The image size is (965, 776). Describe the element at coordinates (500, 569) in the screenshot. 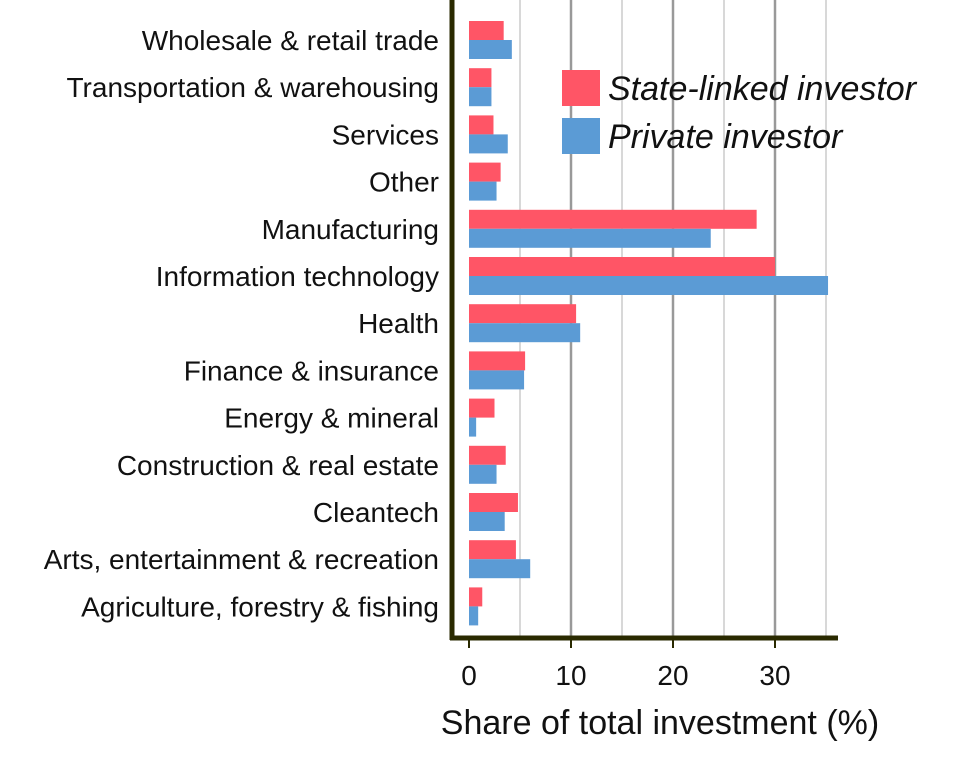

I see `bar-private-investor-arts-entertainment-recreation` at that location.